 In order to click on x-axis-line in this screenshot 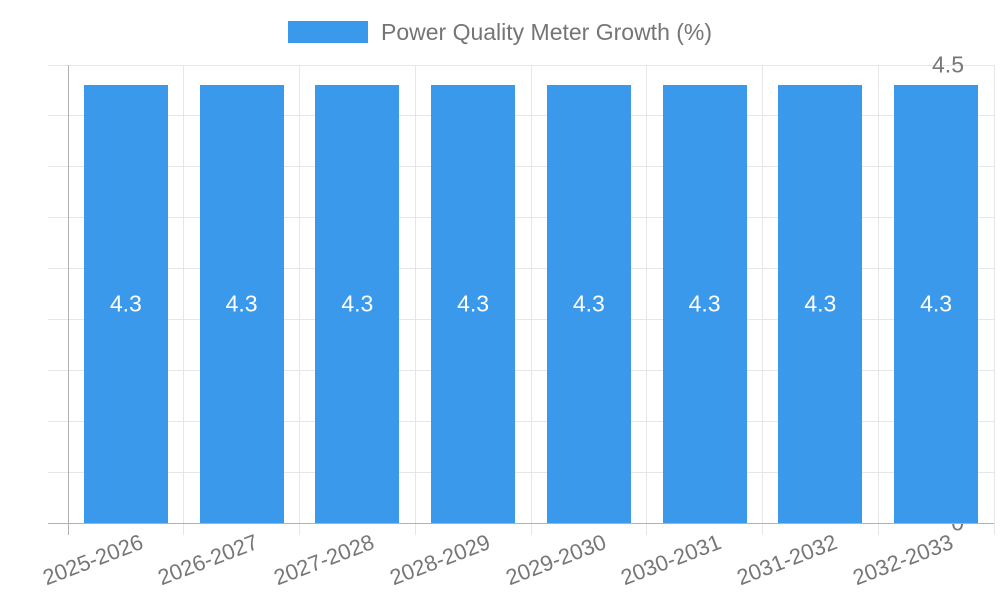, I will do `click(524, 523)`.